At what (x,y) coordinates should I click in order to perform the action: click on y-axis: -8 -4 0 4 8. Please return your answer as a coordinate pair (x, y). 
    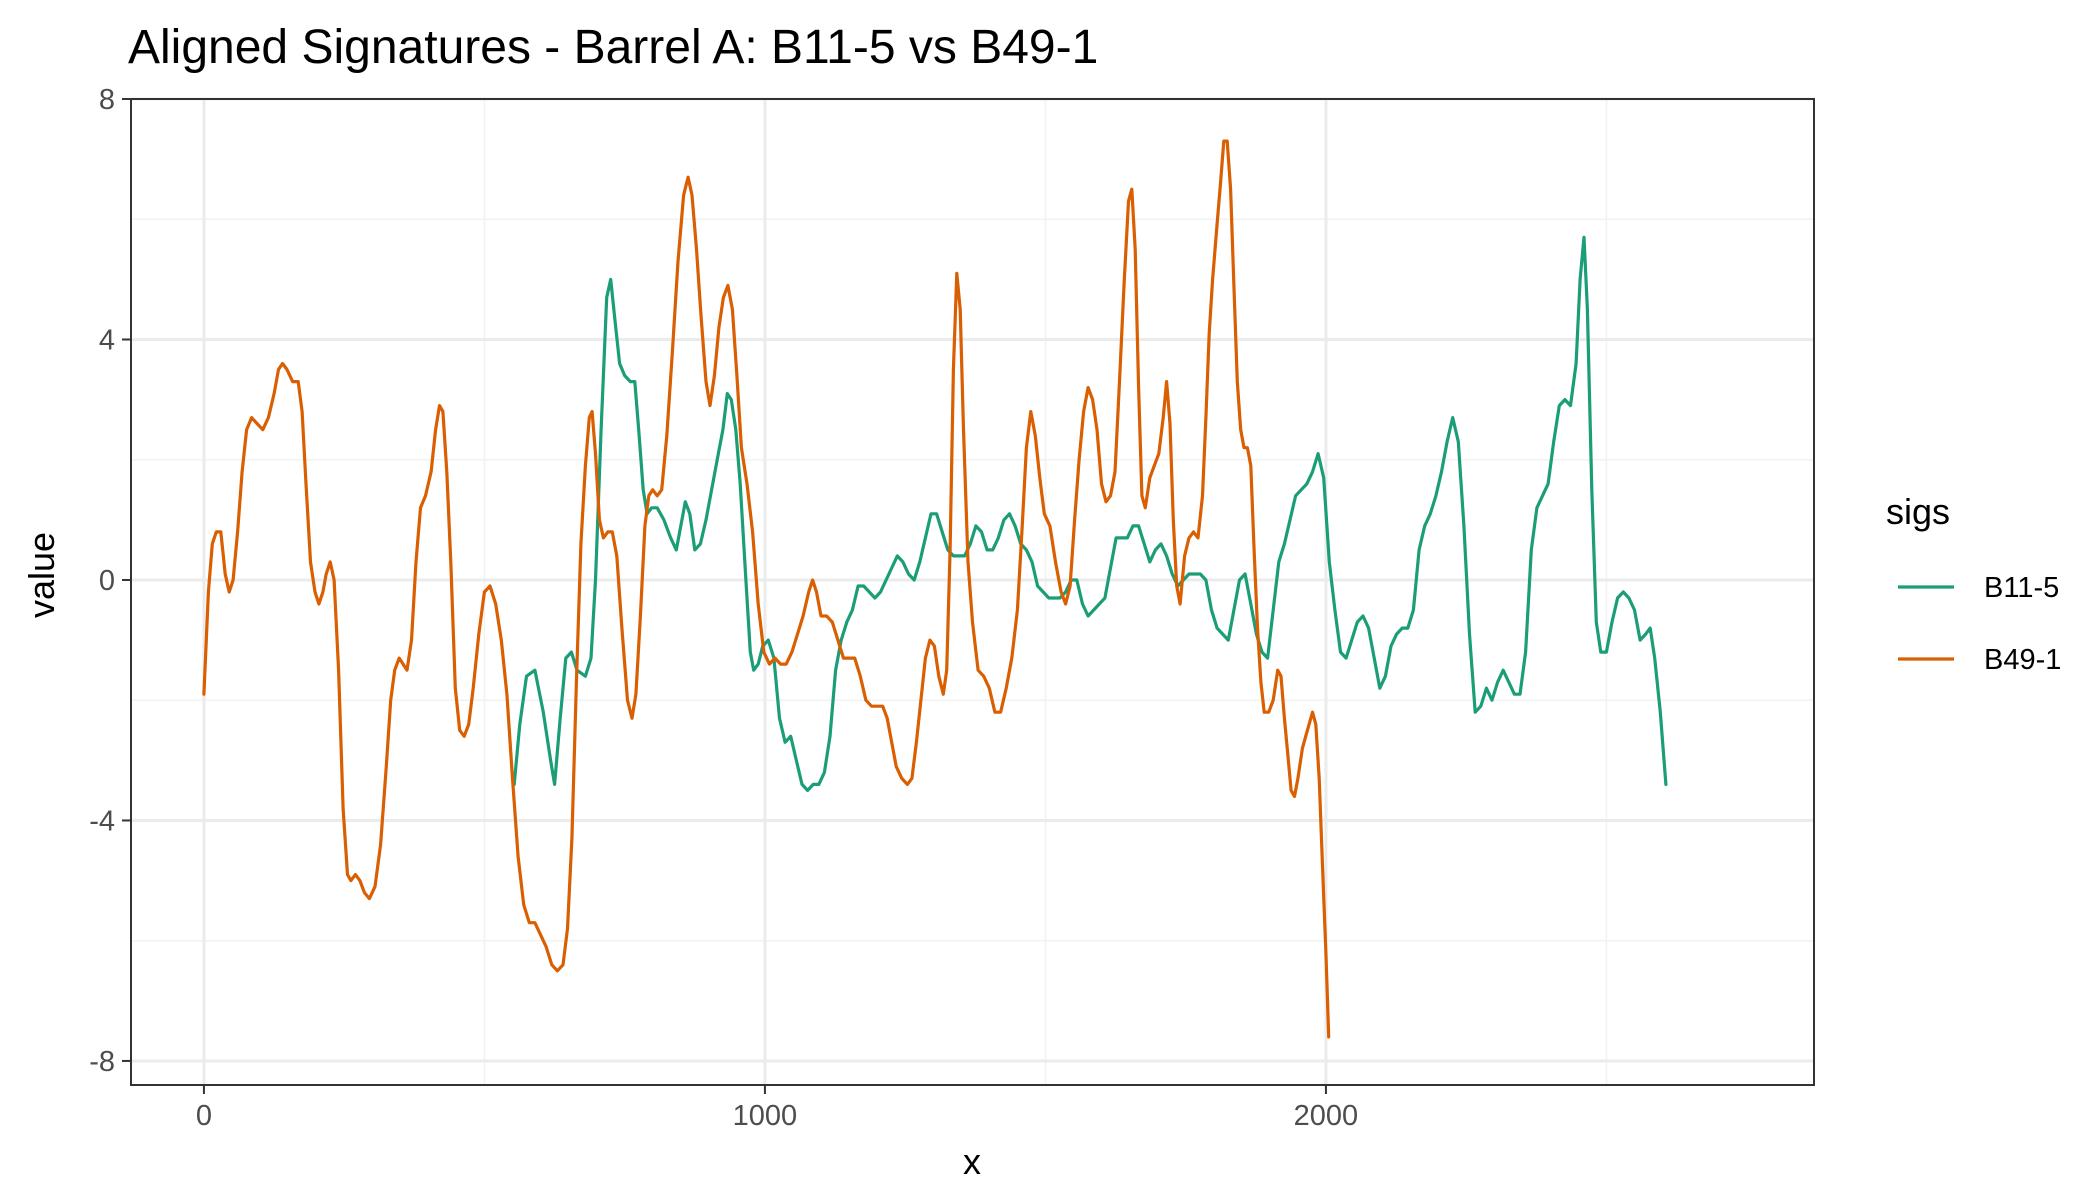
    Looking at the image, I should click on (110, 581).